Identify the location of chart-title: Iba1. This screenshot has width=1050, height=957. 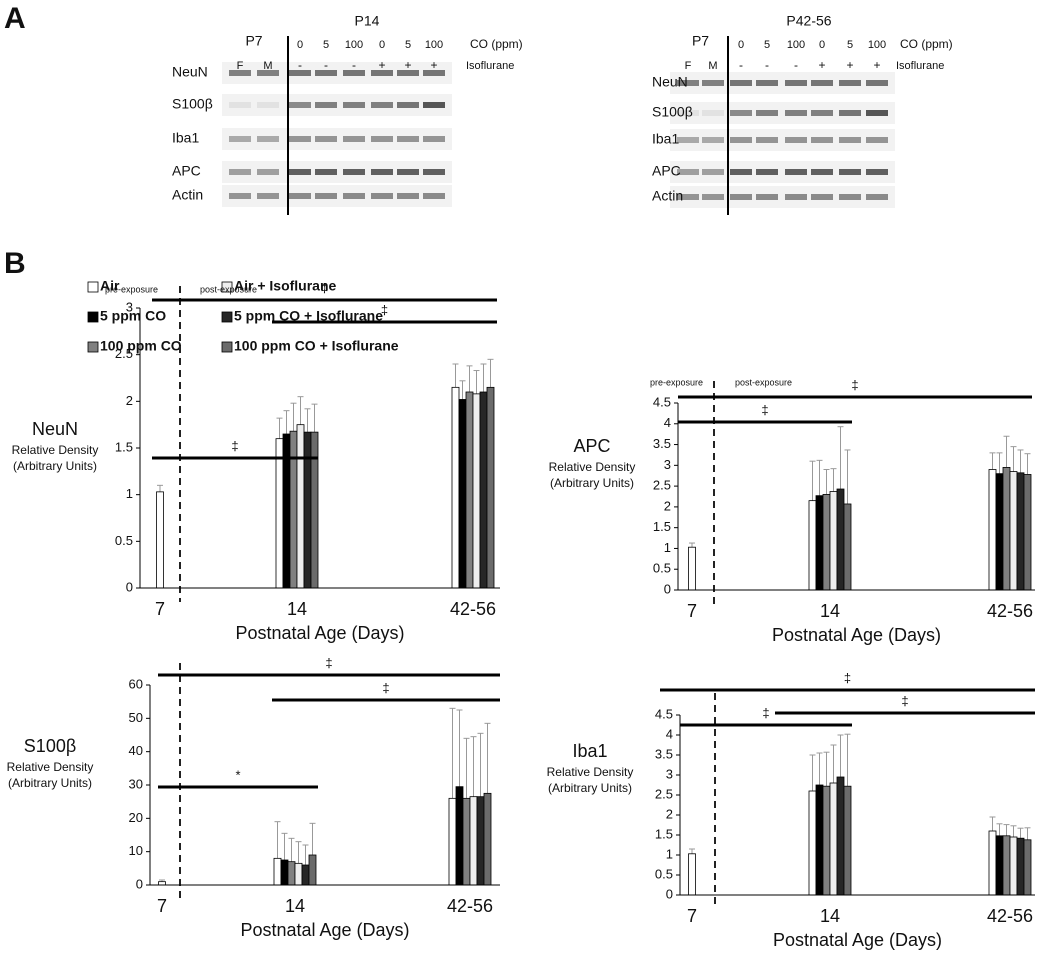
(589, 751).